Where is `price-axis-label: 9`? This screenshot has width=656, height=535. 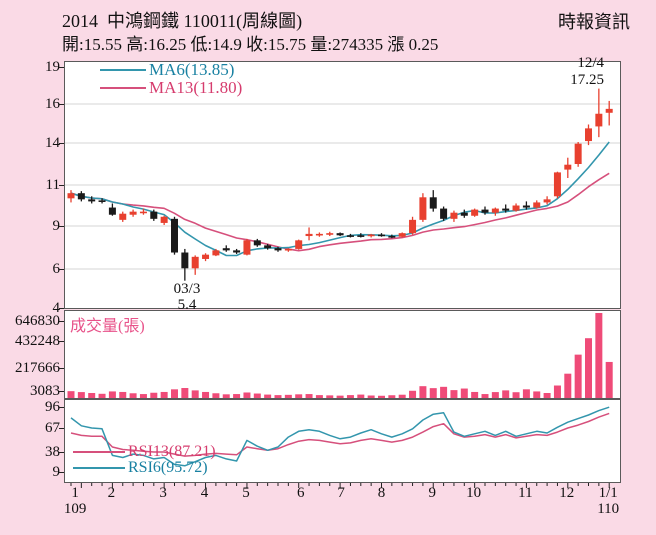 price-axis-label: 9 is located at coordinates (56, 226).